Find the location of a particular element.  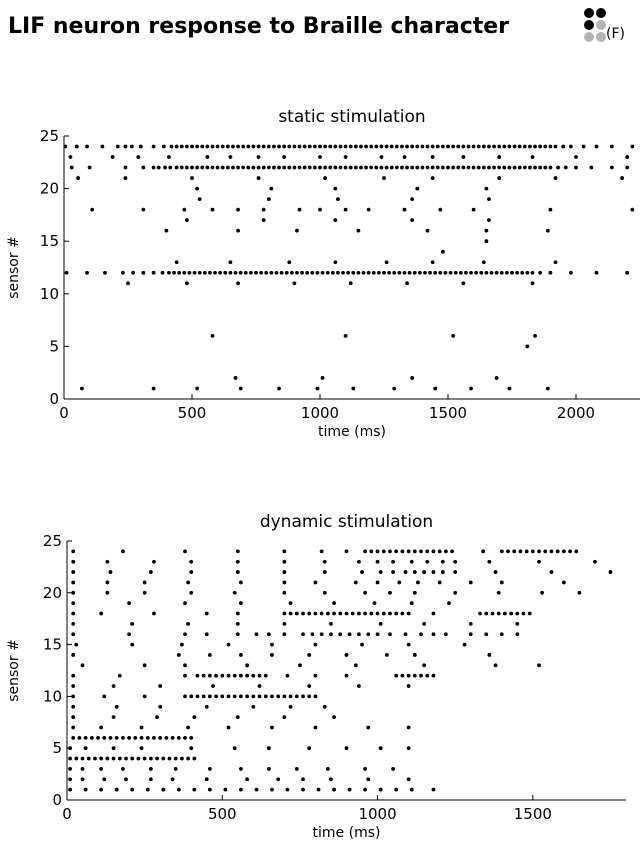

dynamic-x-tick-label: 500 is located at coordinates (222, 814).